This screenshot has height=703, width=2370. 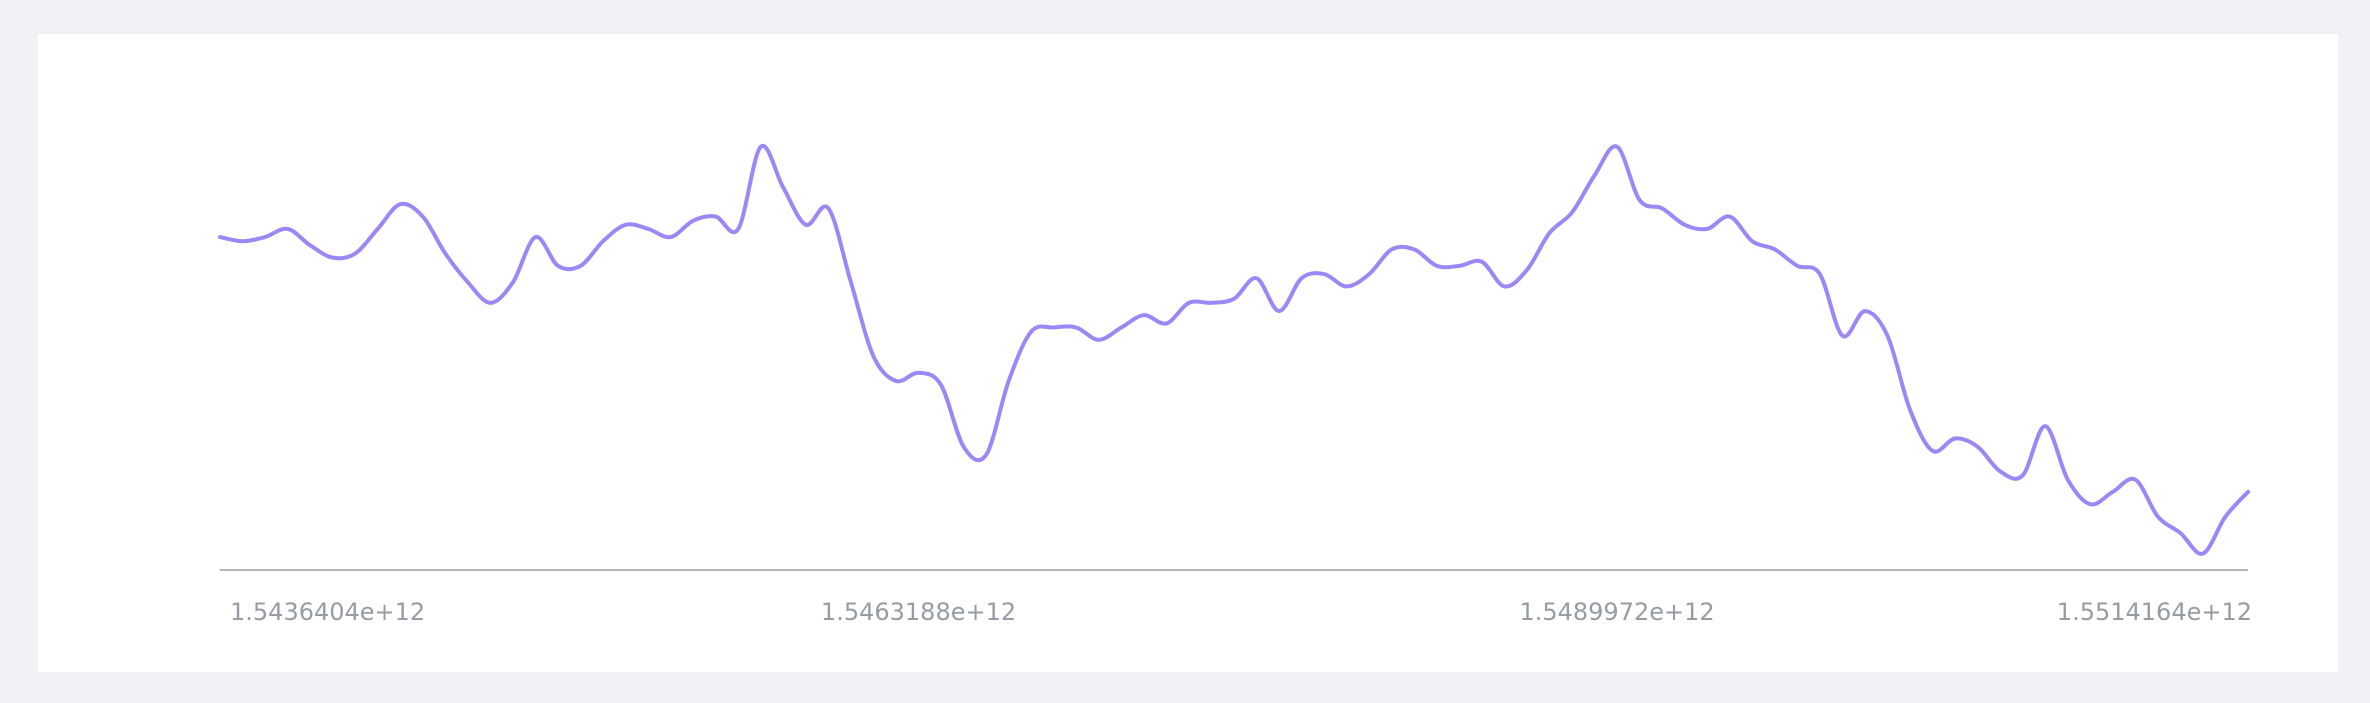 I want to click on x-tick-label: 1.5436404e+12, so click(x=327, y=612).